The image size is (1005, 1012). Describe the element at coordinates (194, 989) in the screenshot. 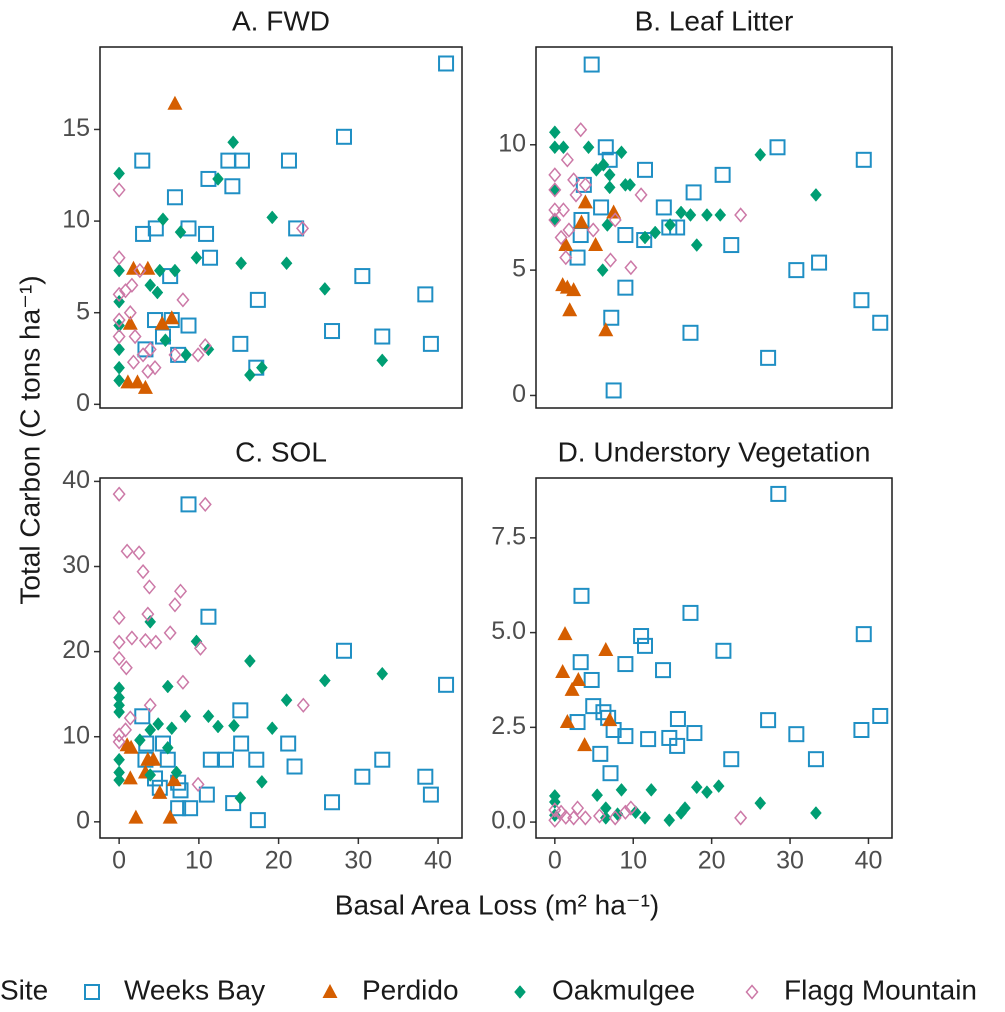

I see `legend-label: Weeks Bay` at that location.